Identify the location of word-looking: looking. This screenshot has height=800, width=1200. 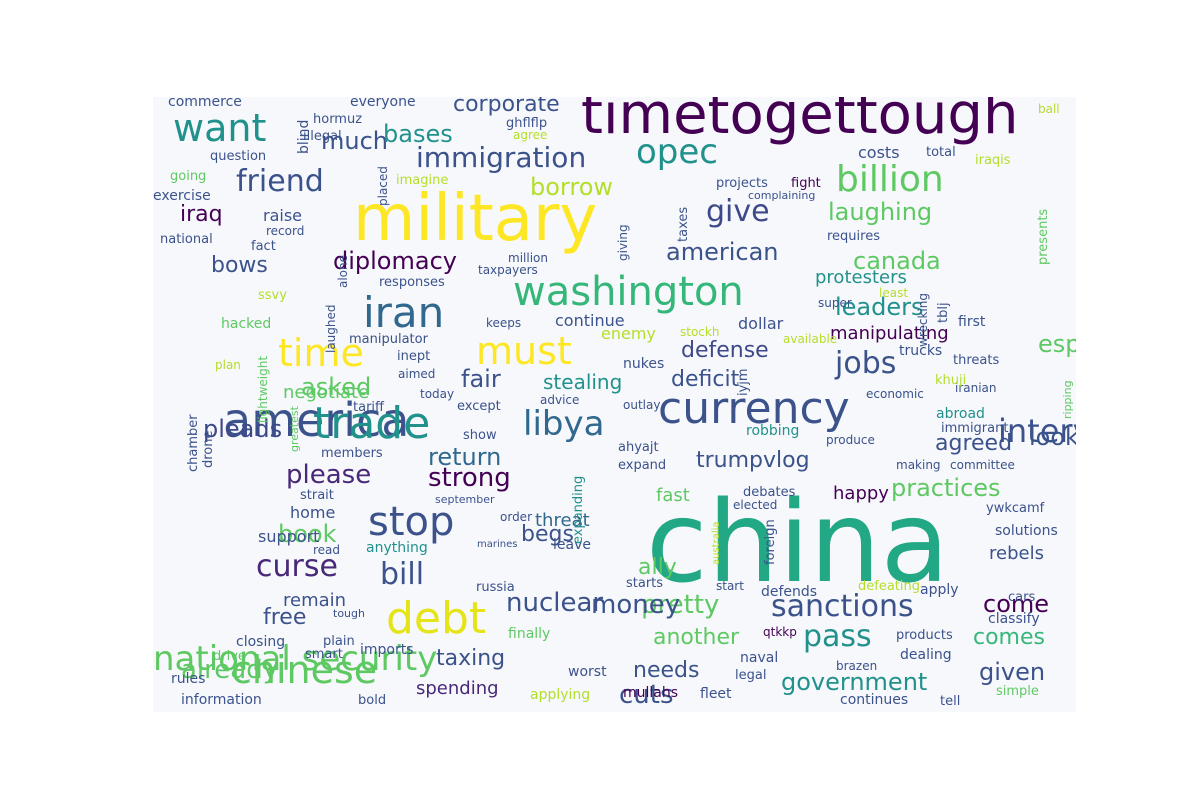
(1052, 437).